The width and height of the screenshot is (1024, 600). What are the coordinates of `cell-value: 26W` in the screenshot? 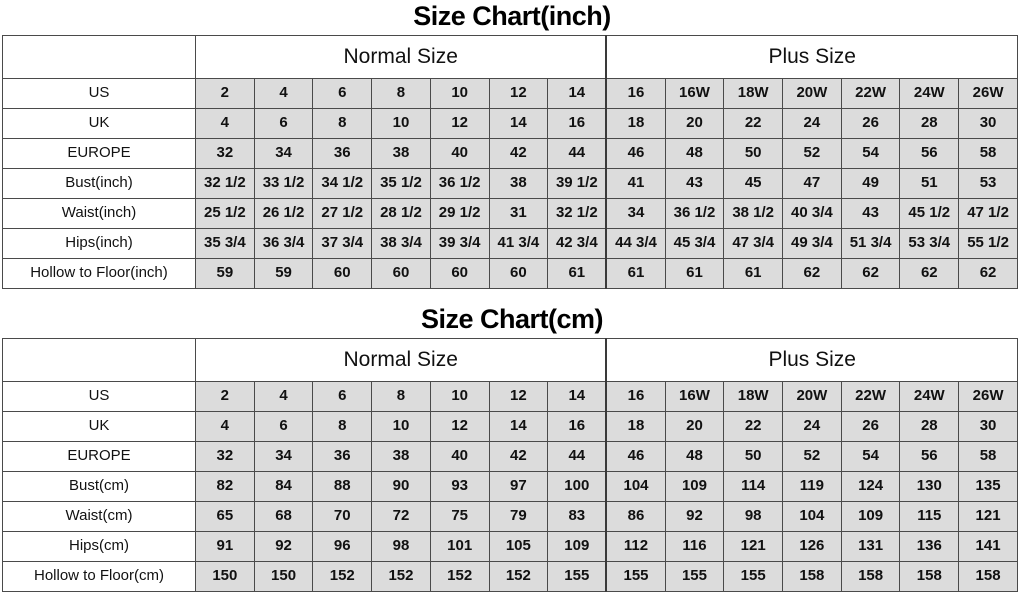 It's located at (988, 93).